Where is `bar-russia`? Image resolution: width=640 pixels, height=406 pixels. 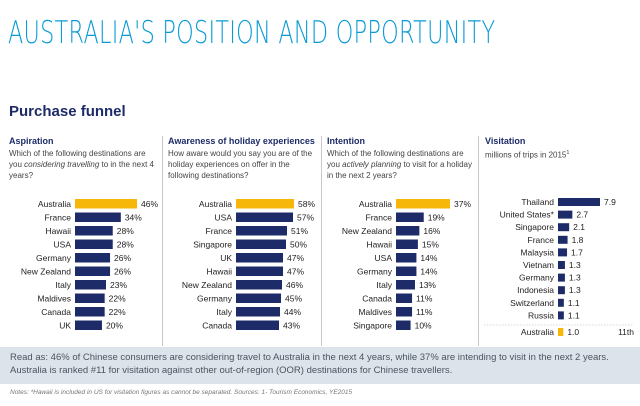 bar-russia is located at coordinates (561, 315).